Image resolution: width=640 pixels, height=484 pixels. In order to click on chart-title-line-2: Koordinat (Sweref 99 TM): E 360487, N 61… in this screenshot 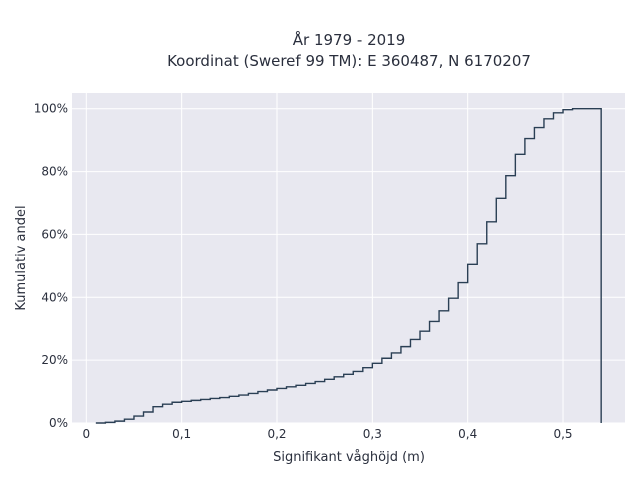, I will do `click(349, 61)`.